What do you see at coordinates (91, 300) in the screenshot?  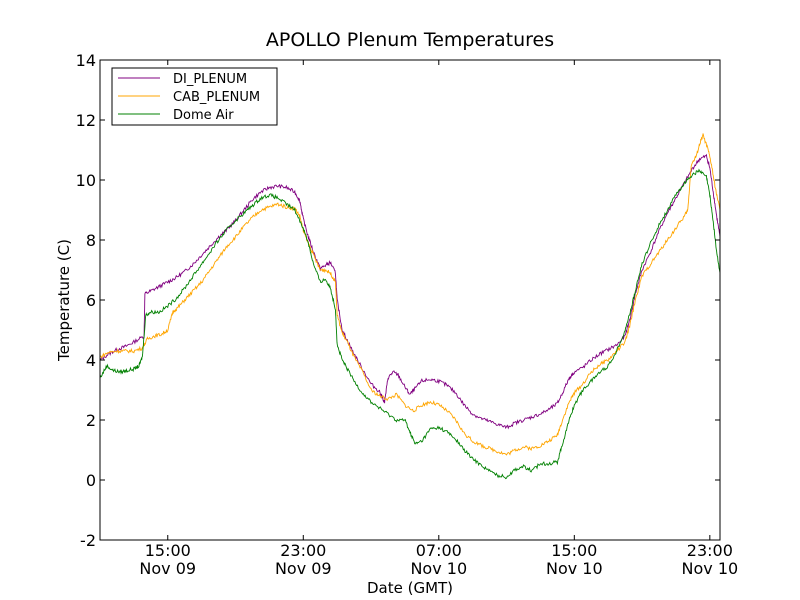 I see `y-tick-label: 6` at bounding box center [91, 300].